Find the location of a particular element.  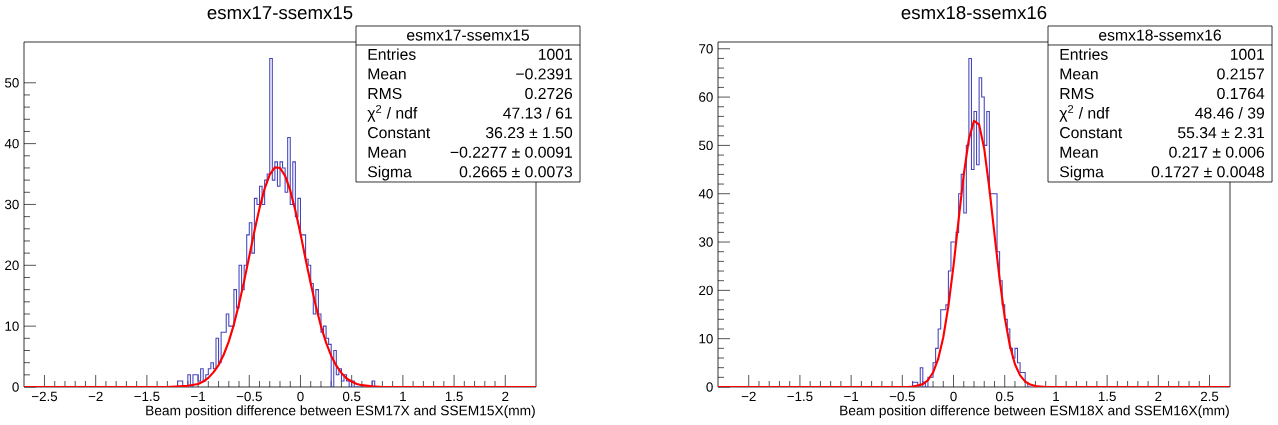

x-axis-title: Beam position difference between ESM18X and SSEM16X(mm) is located at coordinates (1034, 412).